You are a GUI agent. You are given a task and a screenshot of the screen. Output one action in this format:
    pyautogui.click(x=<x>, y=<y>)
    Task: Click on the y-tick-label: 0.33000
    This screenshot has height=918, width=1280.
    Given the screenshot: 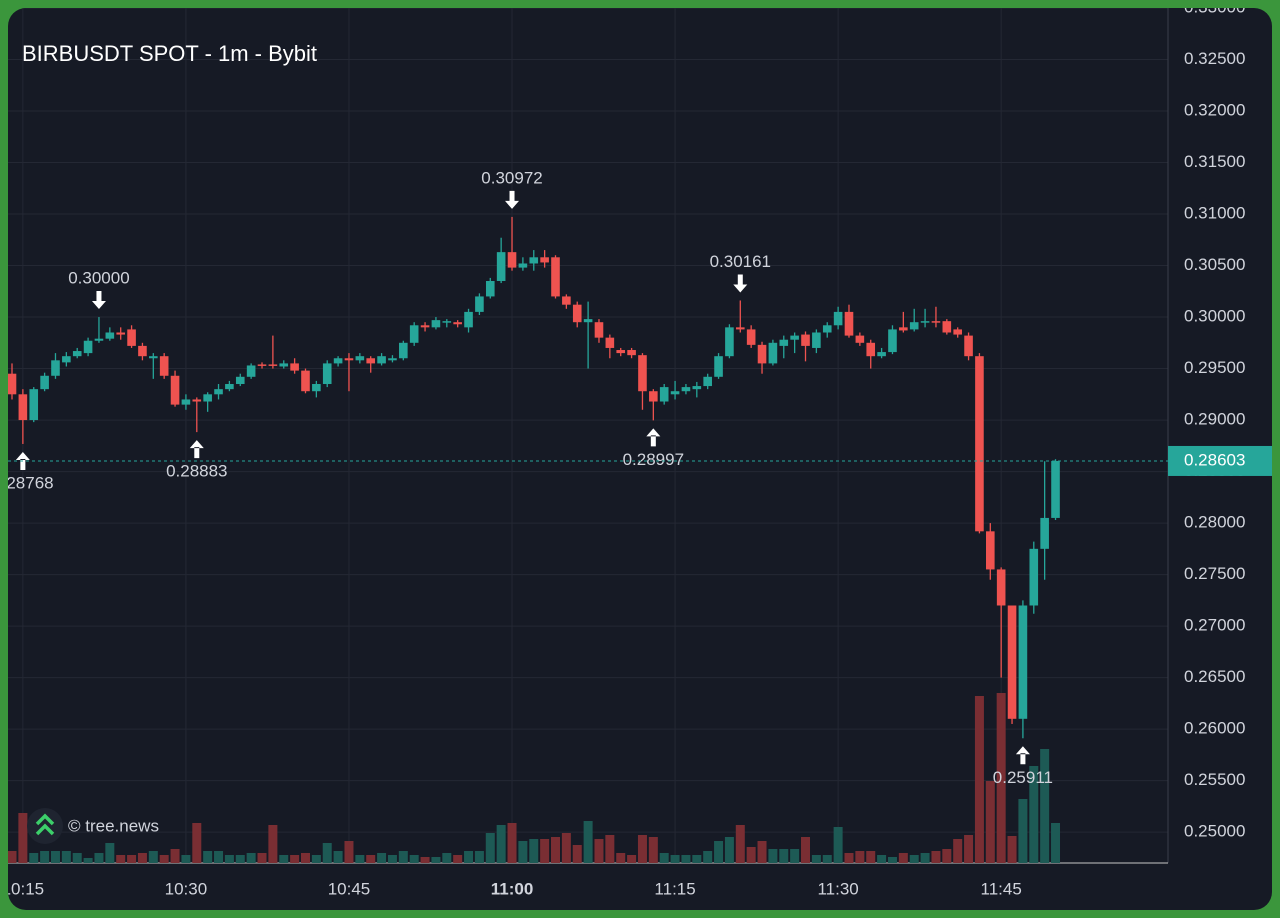 What is the action you would take?
    pyautogui.click(x=1214, y=8)
    